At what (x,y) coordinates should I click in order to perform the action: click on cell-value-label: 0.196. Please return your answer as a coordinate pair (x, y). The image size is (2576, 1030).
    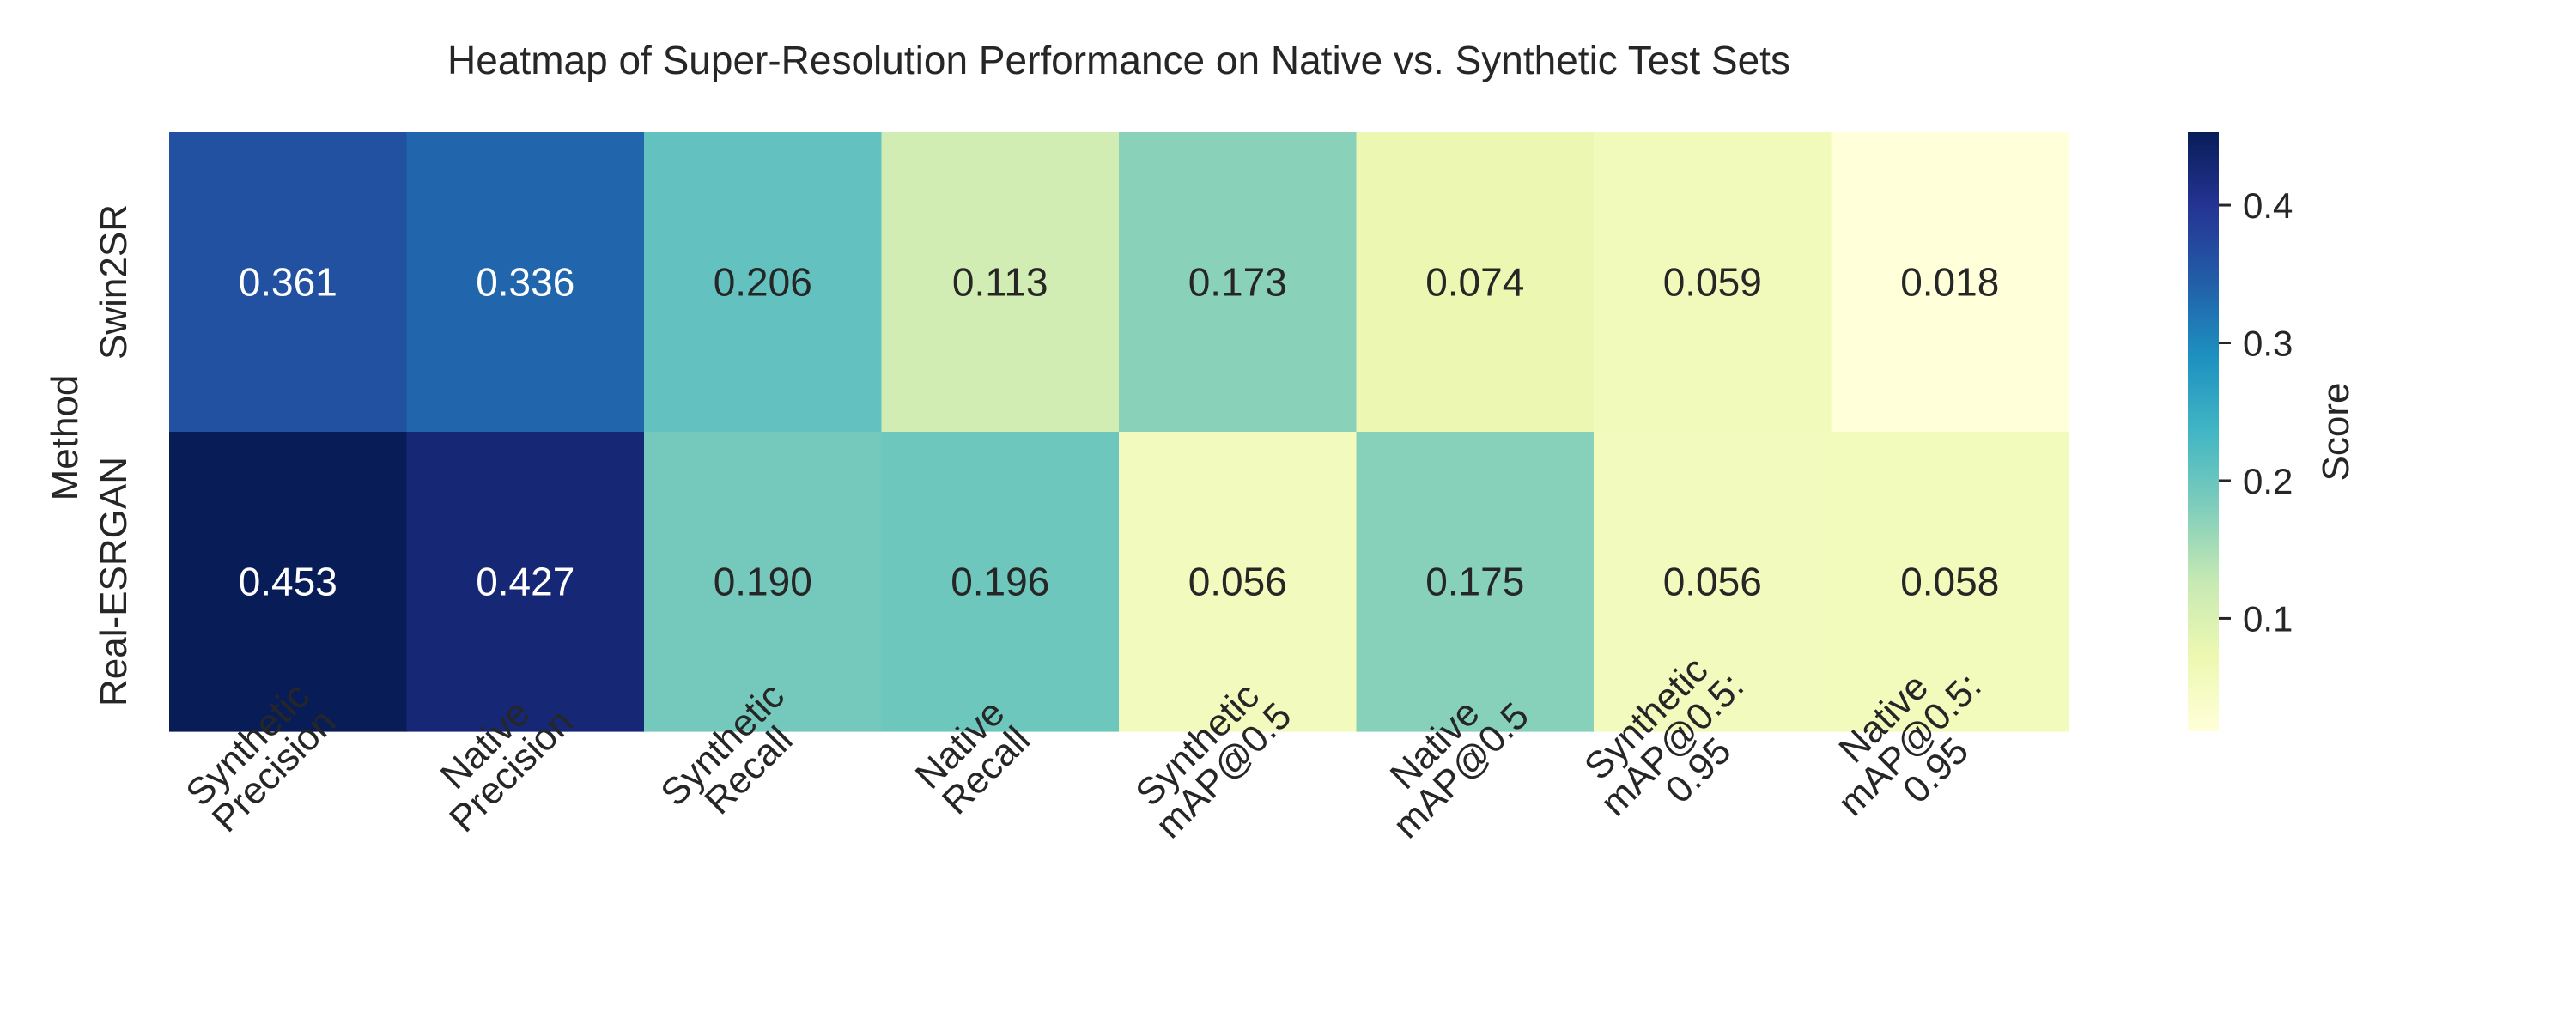
    Looking at the image, I should click on (1000, 582).